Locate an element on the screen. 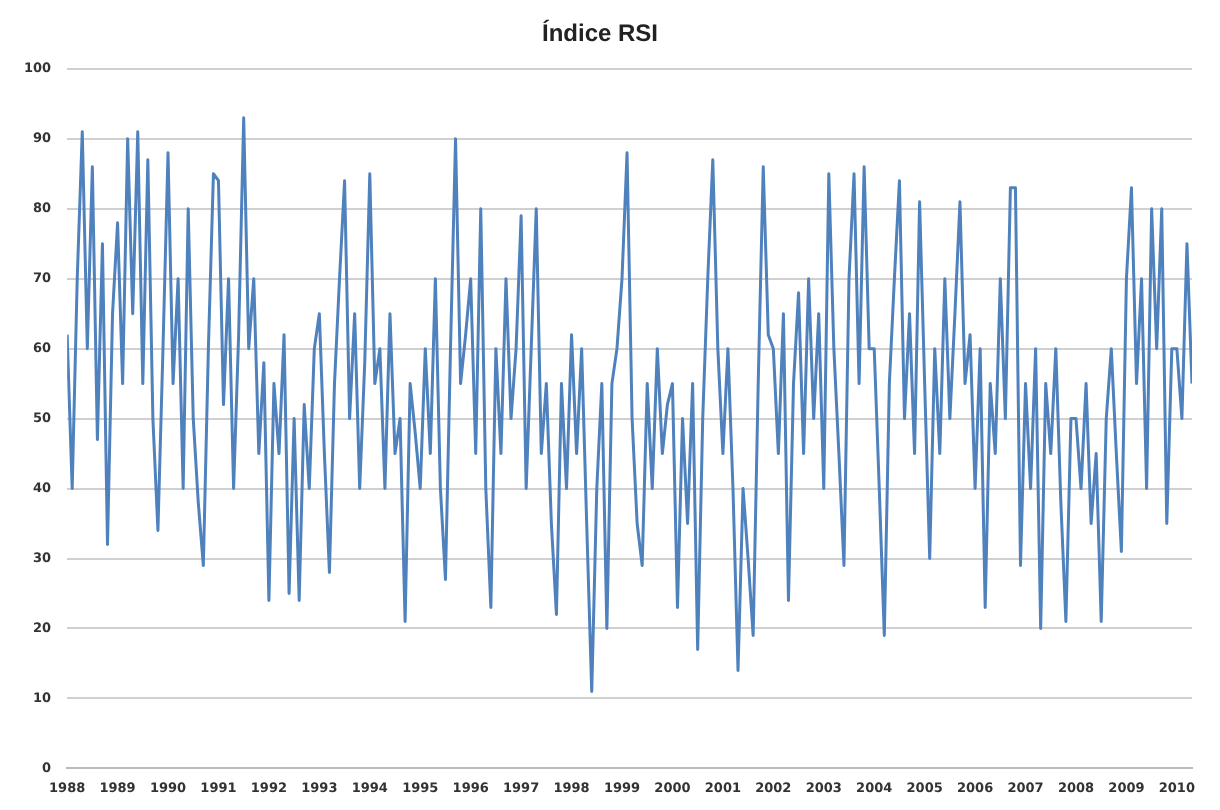  chart-title: Índice RSI is located at coordinates (600, 33).